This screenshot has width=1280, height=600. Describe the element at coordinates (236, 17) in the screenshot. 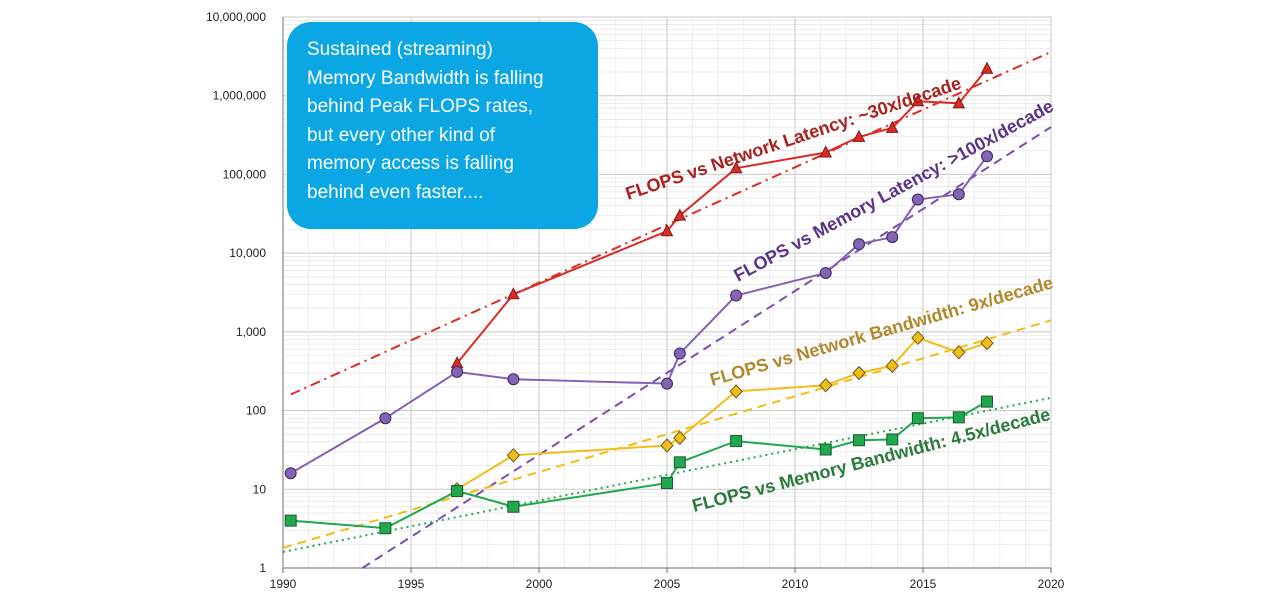

I see `y-tick-label: 10,000,000` at that location.